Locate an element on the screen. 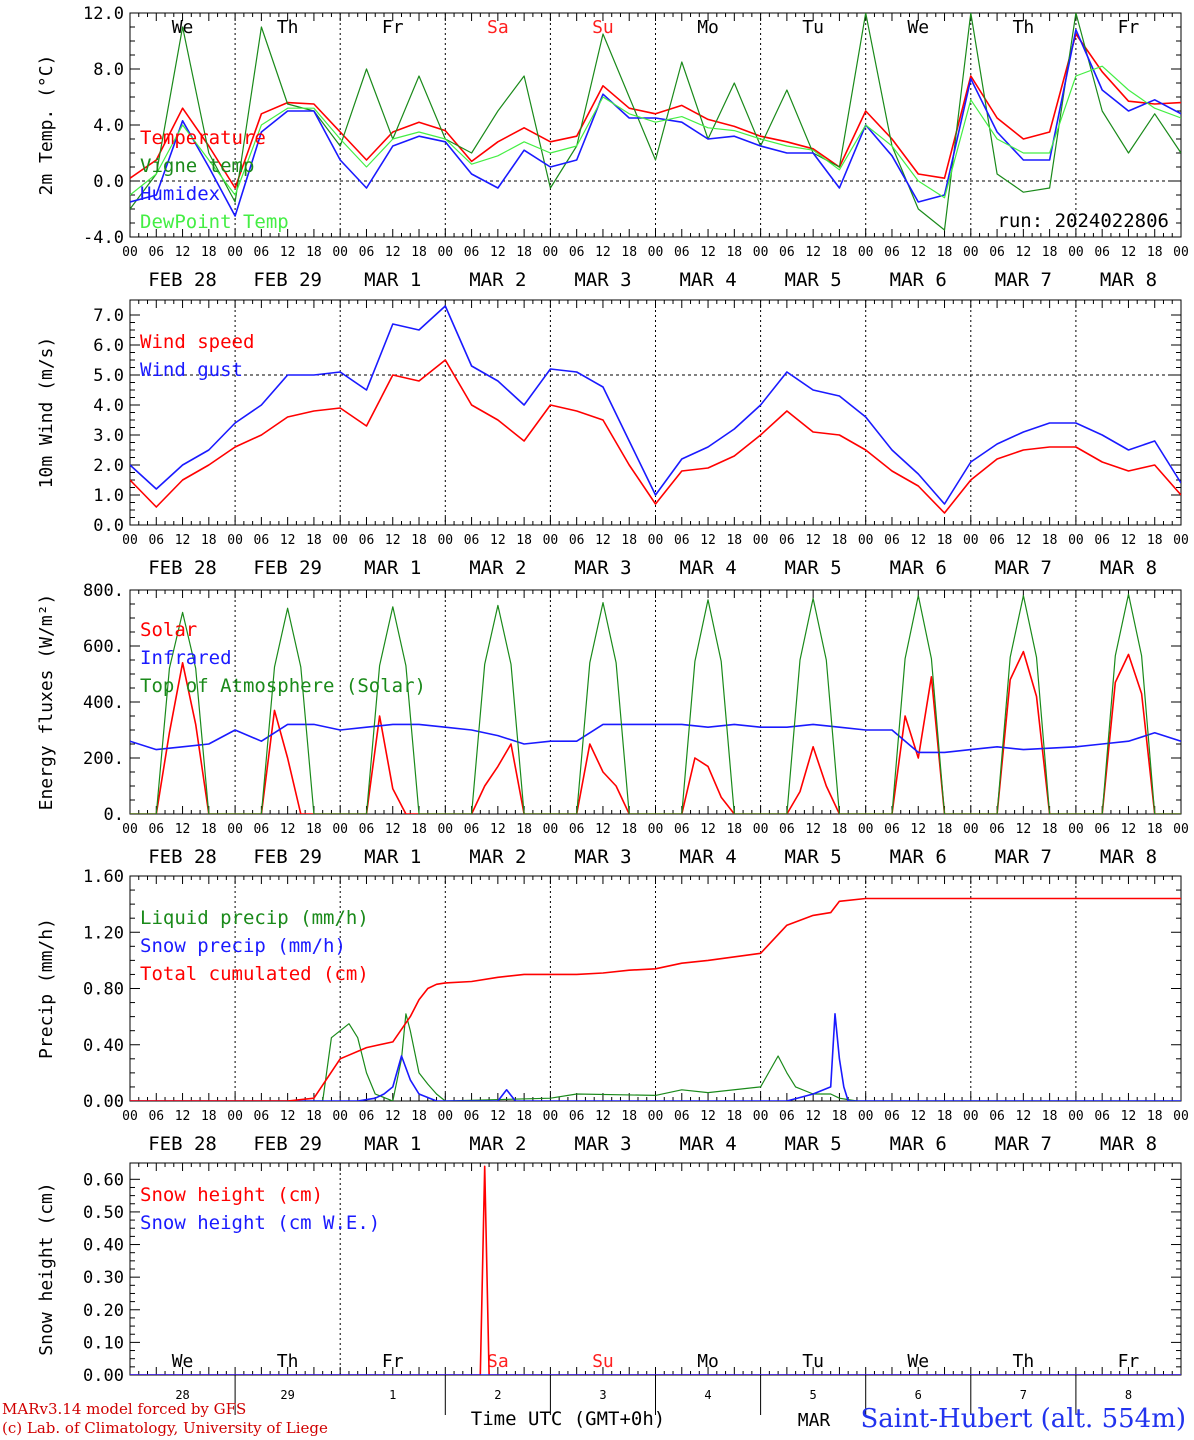 The height and width of the screenshot is (1440, 1194). legend-entry: Snow height (cm) is located at coordinates (231, 1195).